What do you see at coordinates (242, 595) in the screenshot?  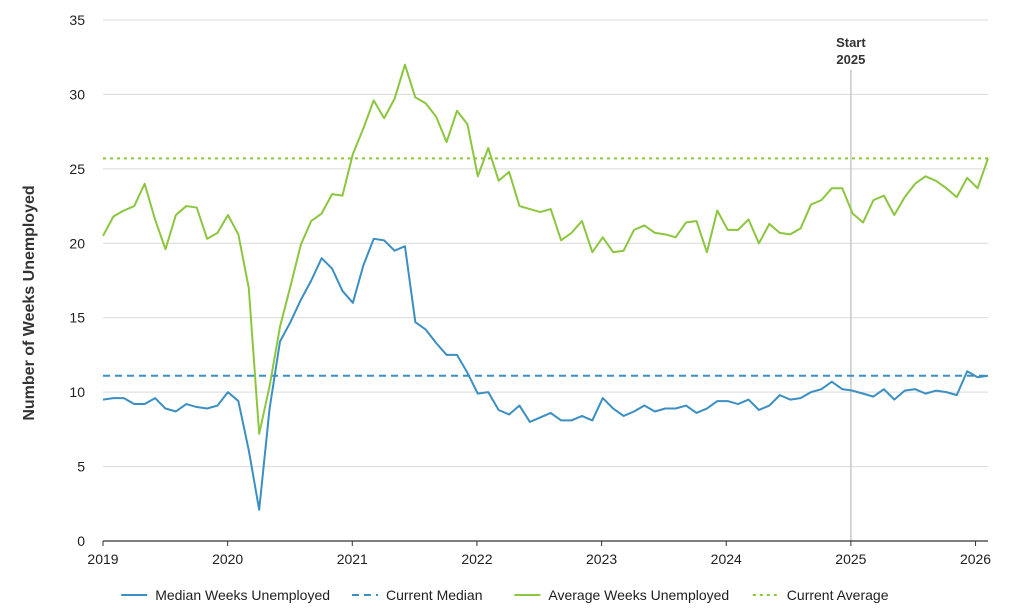 I see `legend-label: Median Weeks Unemployed` at bounding box center [242, 595].